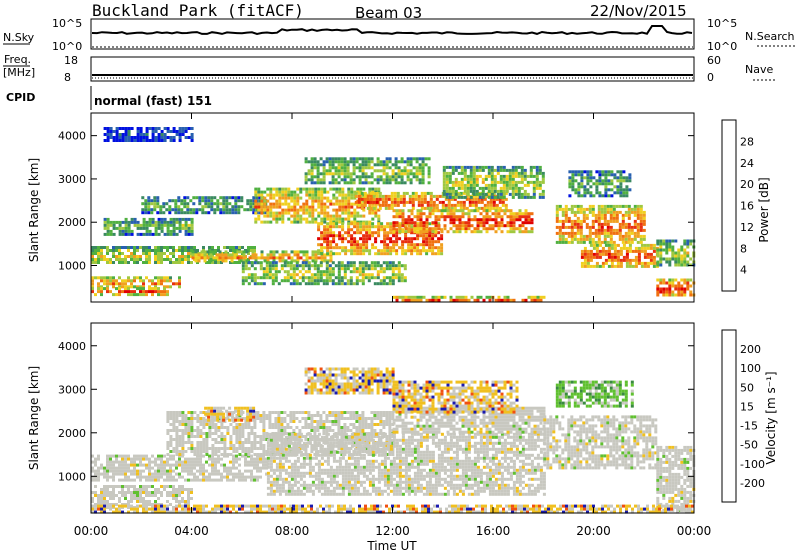 This screenshot has width=800, height=554. Describe the element at coordinates (469, 229) in the screenshot. I see `power-cell-9-1919` at that location.